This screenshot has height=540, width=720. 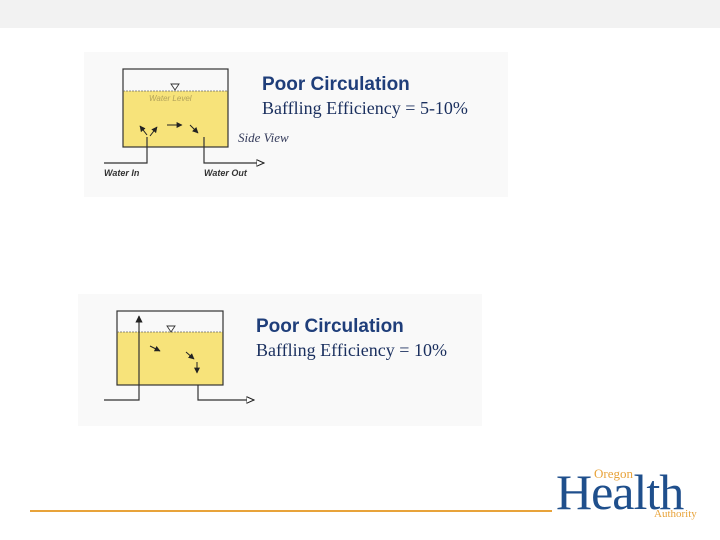 What do you see at coordinates (291, 511) in the screenshot?
I see `footer-divider` at bounding box center [291, 511].